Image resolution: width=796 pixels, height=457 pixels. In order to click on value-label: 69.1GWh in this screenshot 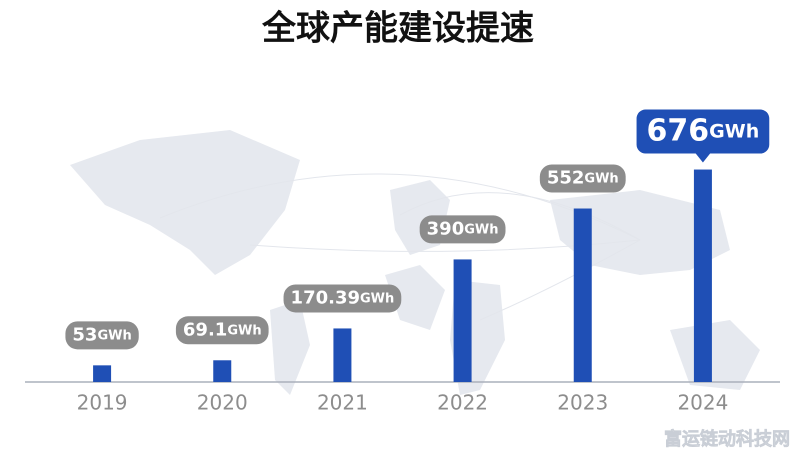, I will do `click(222, 330)`.